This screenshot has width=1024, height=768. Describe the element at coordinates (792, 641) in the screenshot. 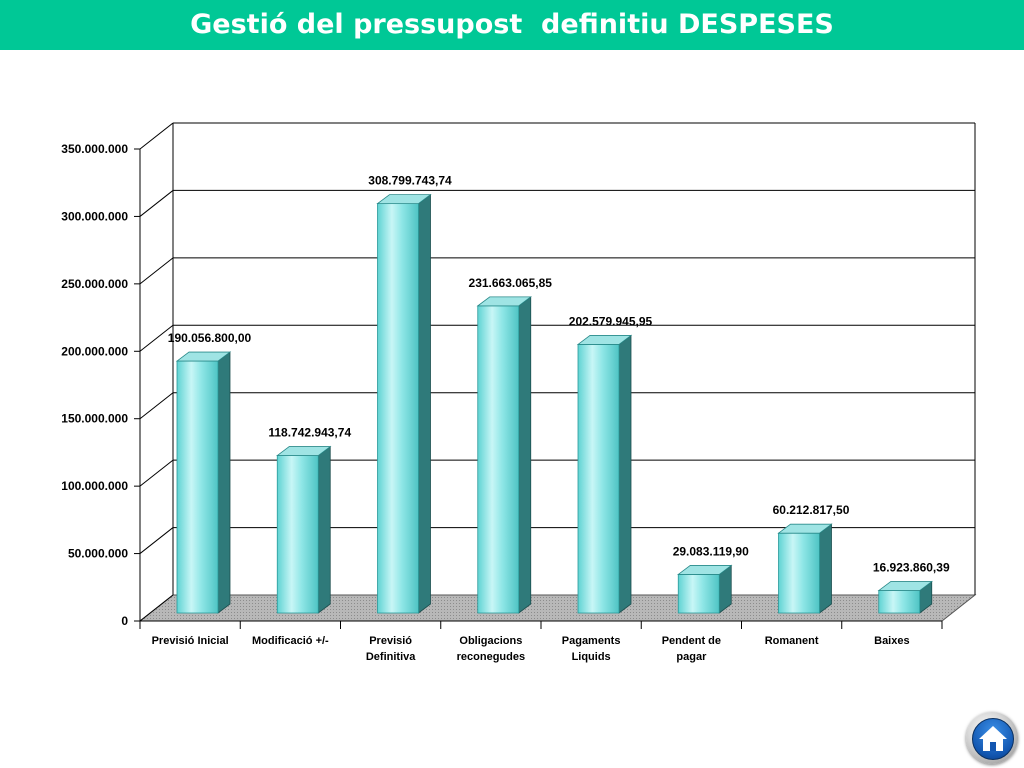

I see `x-tick-label: Romanent` at that location.